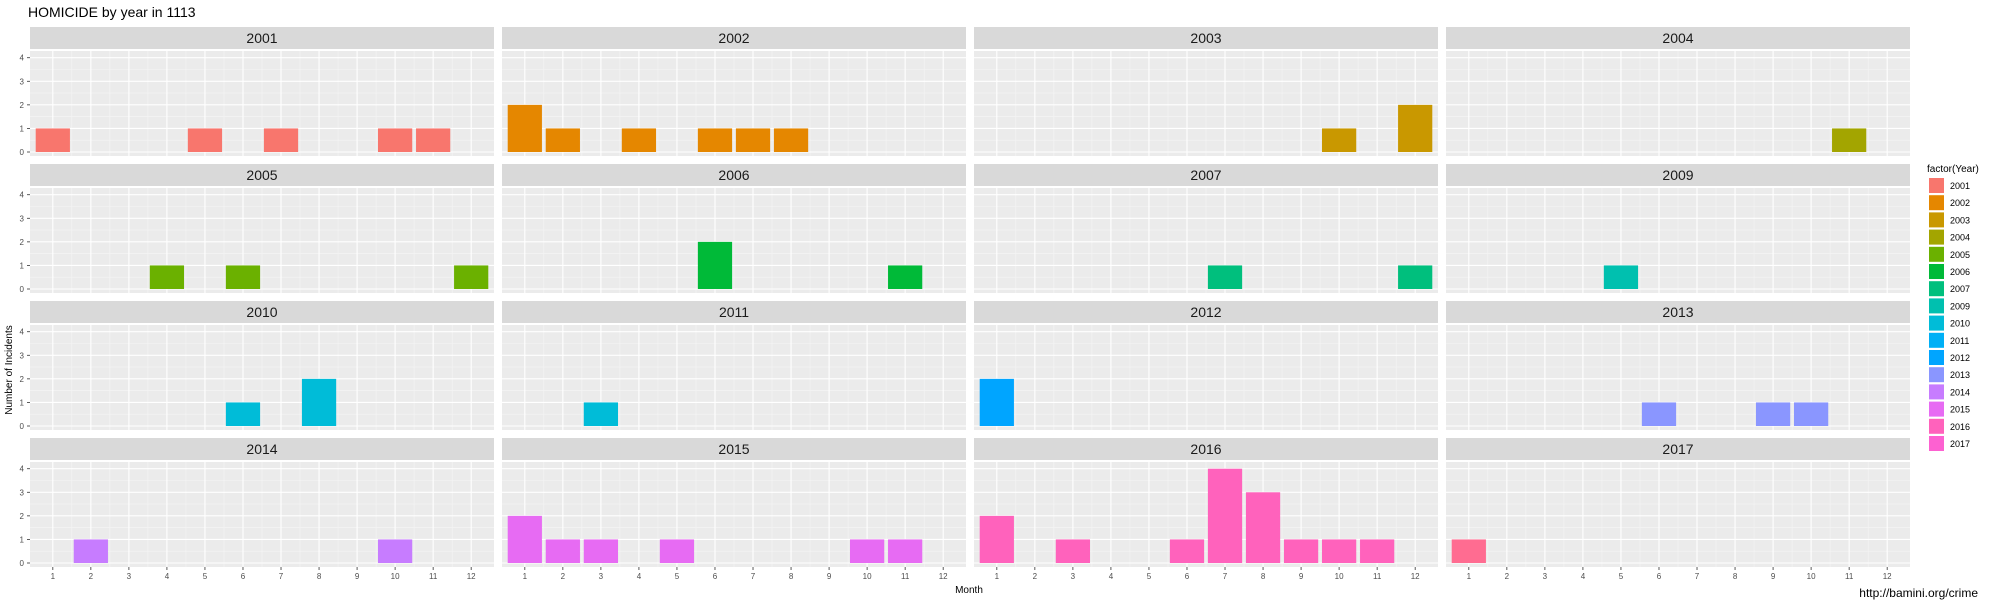  Describe the element at coordinates (262, 228) in the screenshot. I see `facet-panel: 2005` at that location.